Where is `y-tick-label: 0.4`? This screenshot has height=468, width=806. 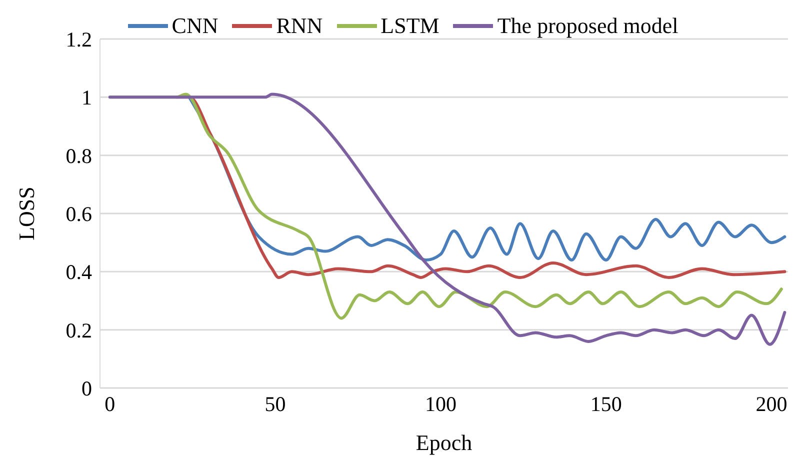
y-tick-label: 0.4 is located at coordinates (79, 272).